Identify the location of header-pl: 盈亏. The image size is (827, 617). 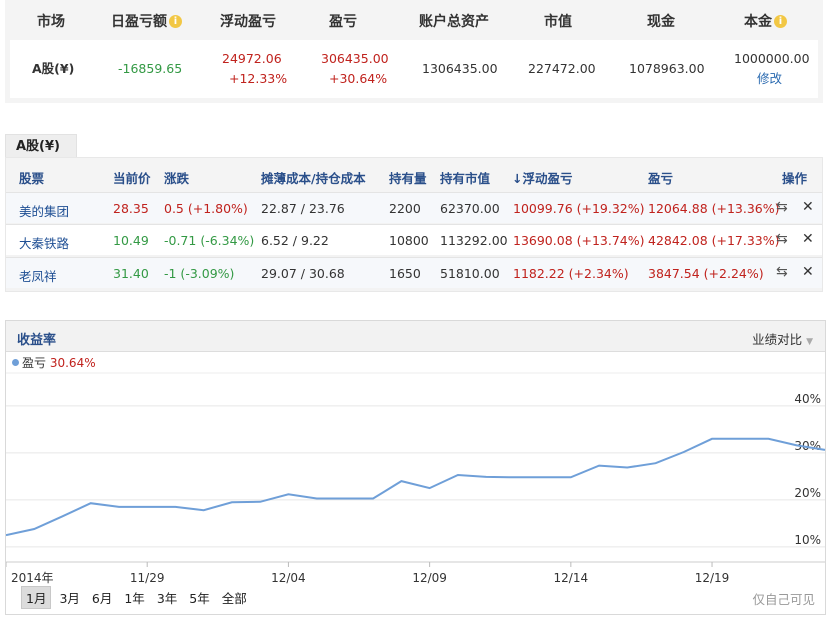
(343, 22).